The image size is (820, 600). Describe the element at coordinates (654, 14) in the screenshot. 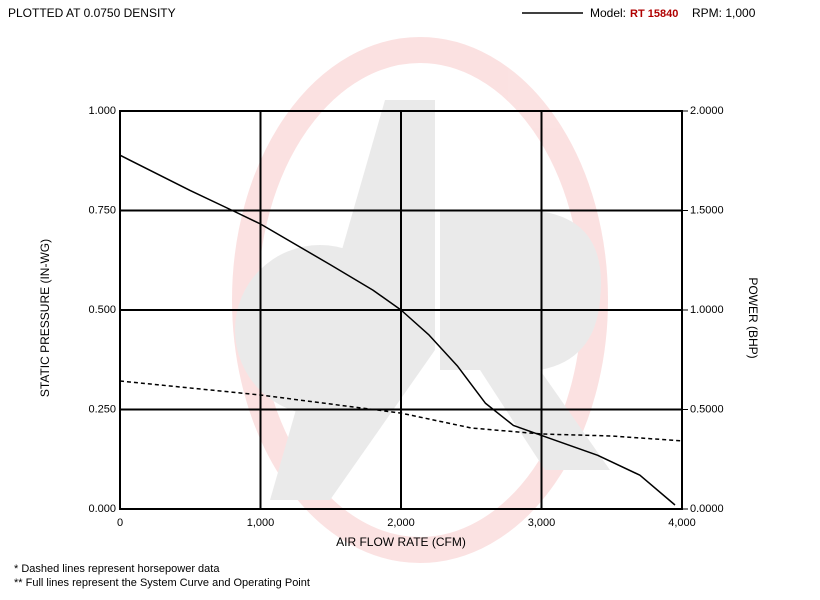

I see `legend-model: RT 15840` at that location.